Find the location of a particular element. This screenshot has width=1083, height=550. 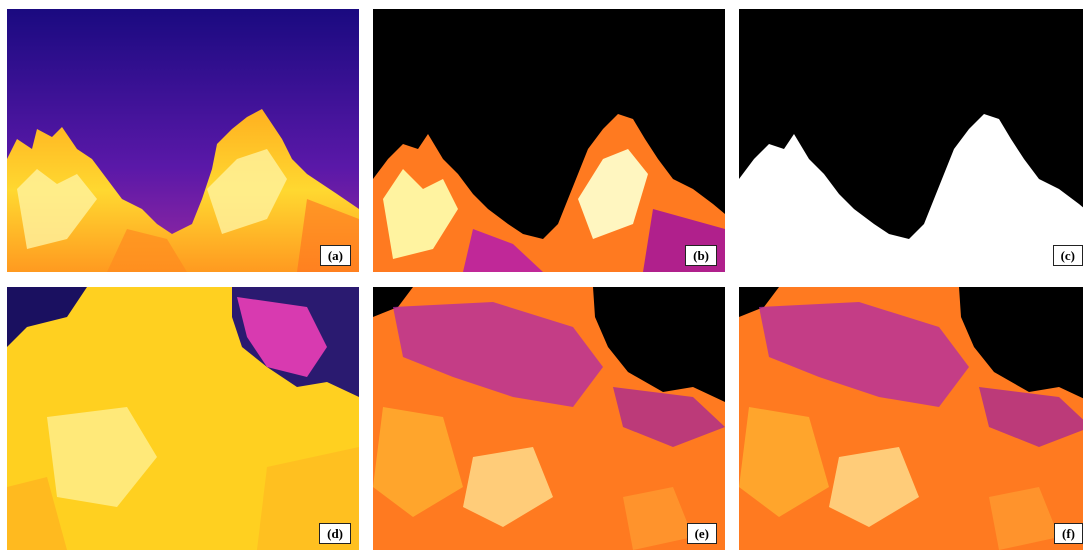

panel-label-a: (a) is located at coordinates (335, 255).